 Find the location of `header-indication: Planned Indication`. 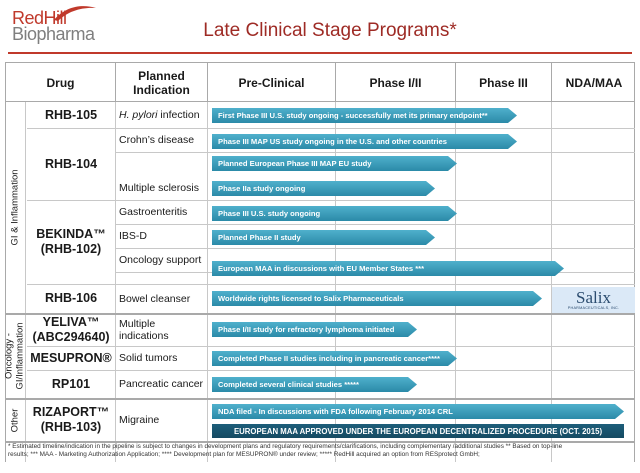

header-indication: Planned Indication is located at coordinates (162, 83).